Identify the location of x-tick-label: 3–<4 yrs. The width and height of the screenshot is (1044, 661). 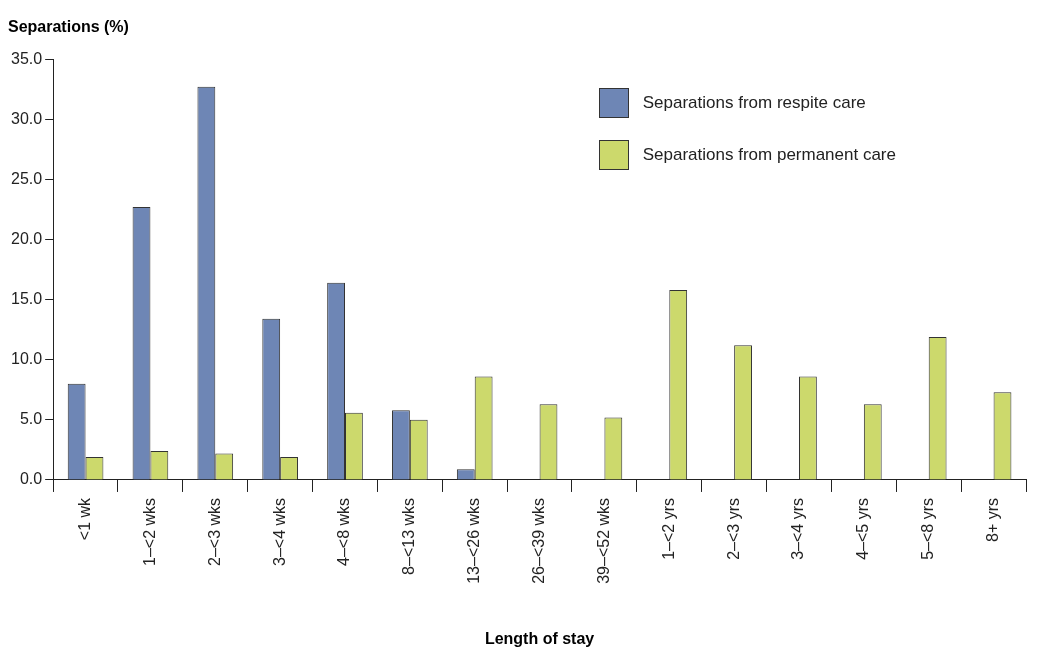
(798, 528).